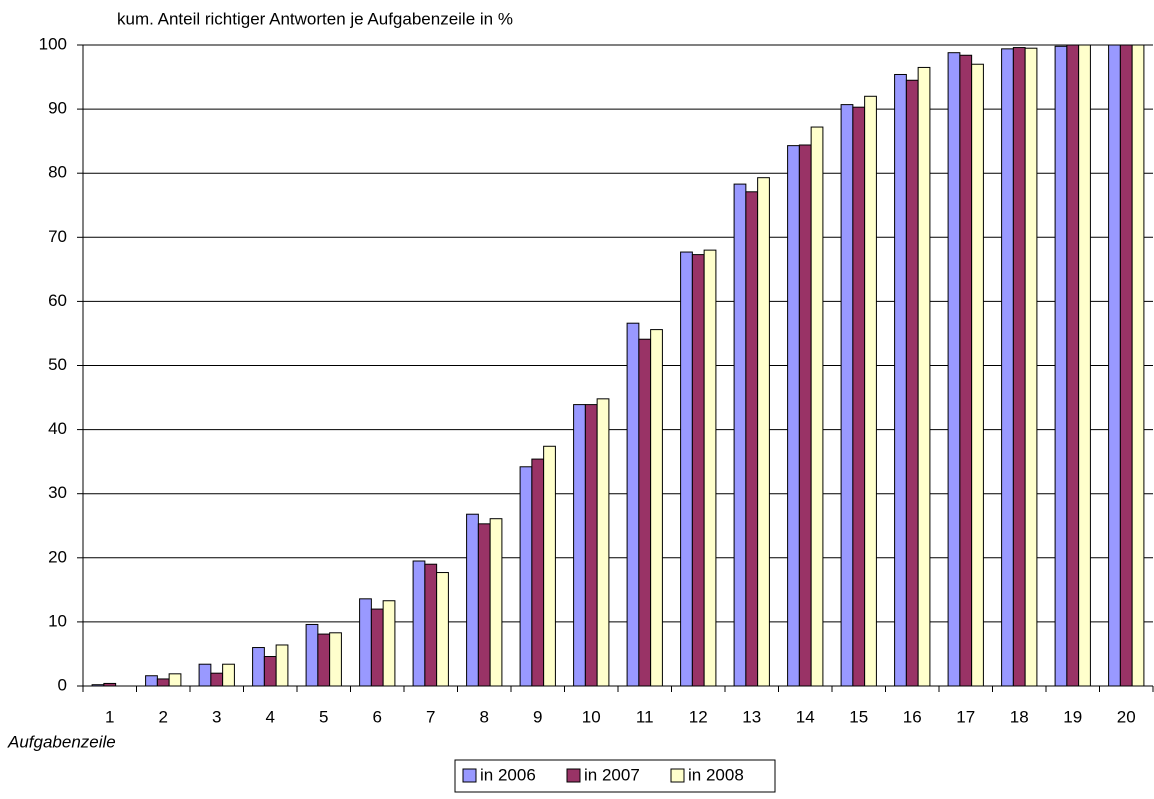 Image resolution: width=1154 pixels, height=799 pixels. Describe the element at coordinates (1126, 716) in the screenshot. I see `x-tick-label: 20` at that location.